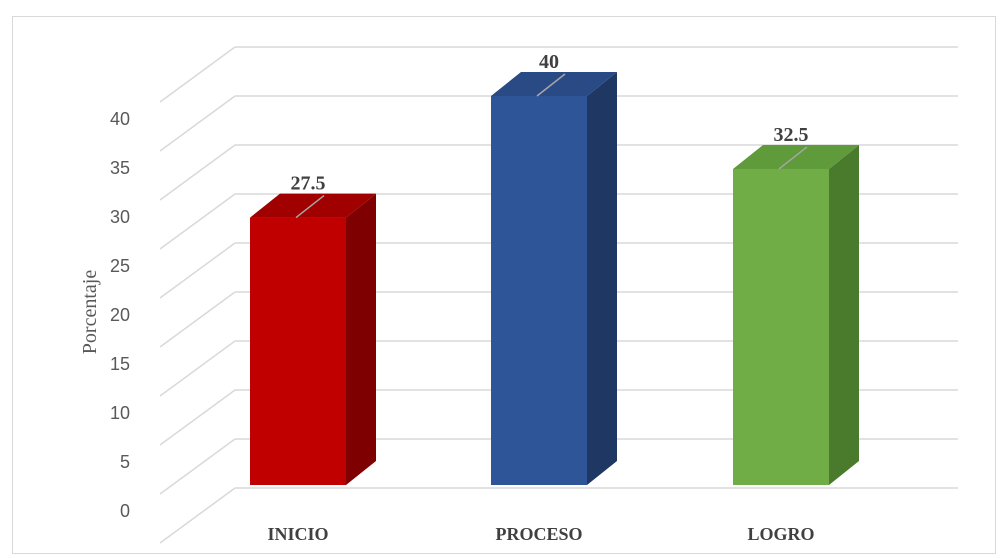 This screenshot has height=558, width=1000. Describe the element at coordinates (297, 534) in the screenshot. I see `x-category-label: INICIO` at that location.